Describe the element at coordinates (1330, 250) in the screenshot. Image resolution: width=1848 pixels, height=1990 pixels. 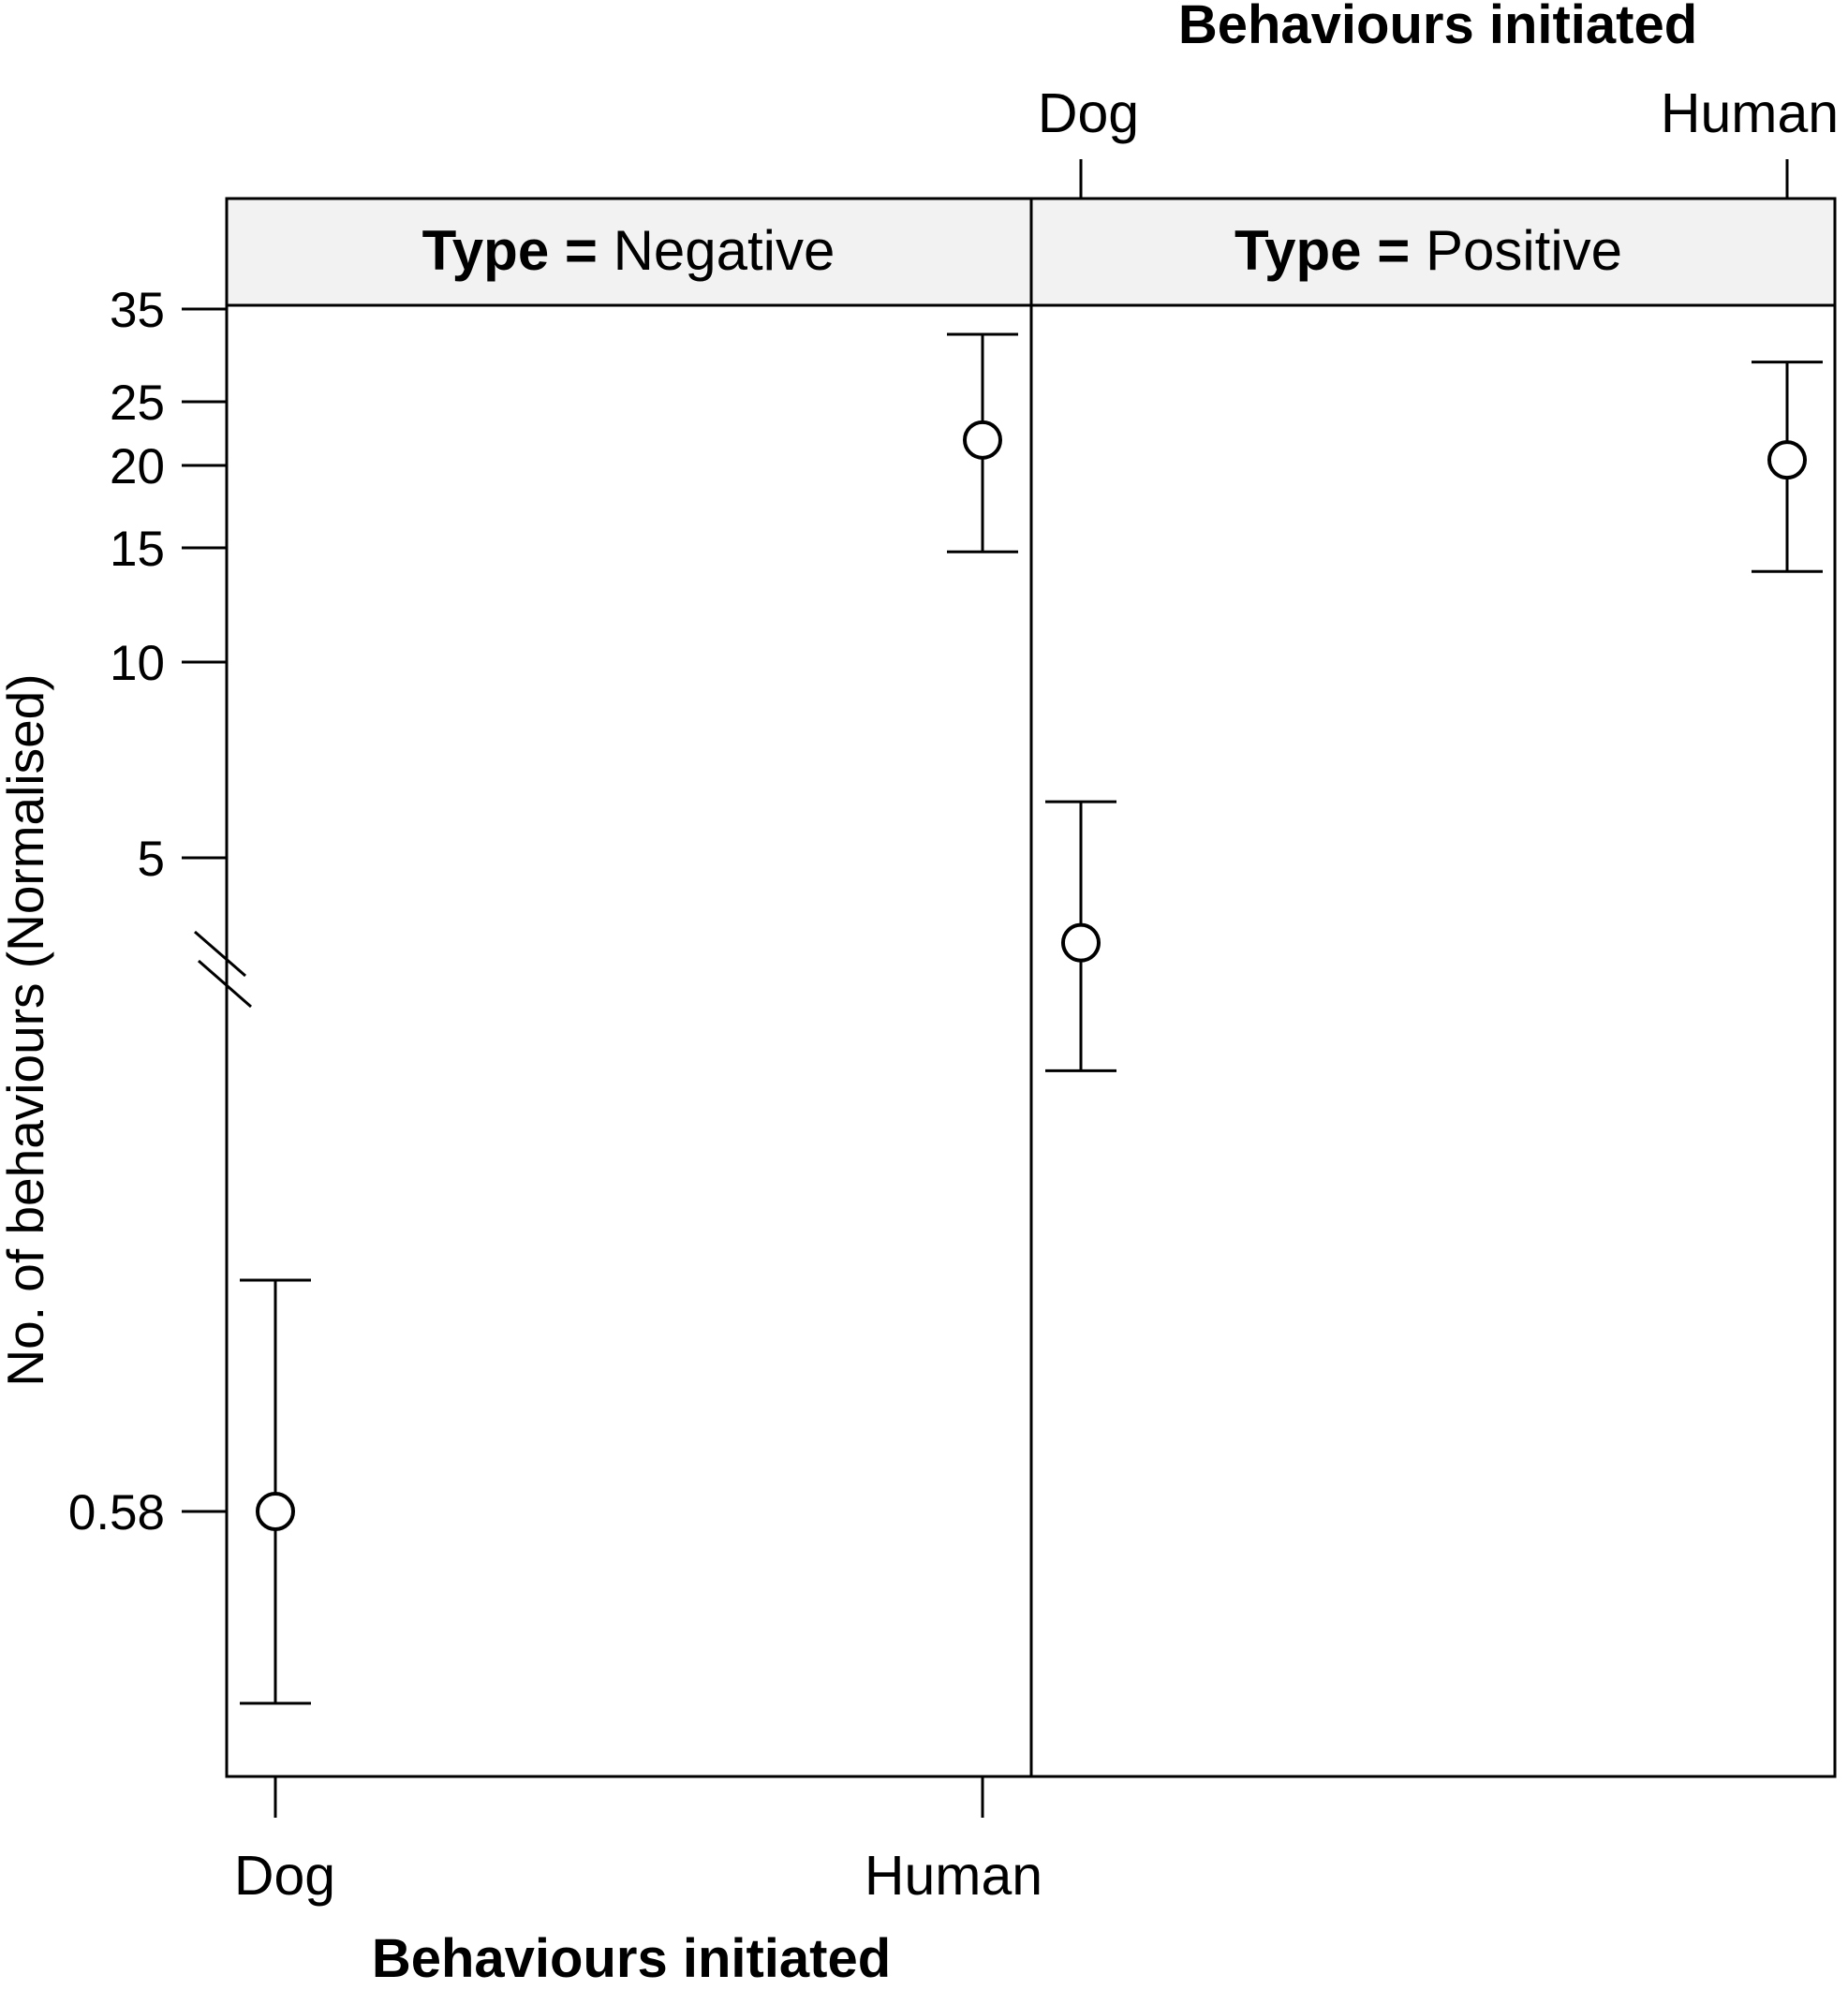
I see `strip-key-positive: Type =` at that location.